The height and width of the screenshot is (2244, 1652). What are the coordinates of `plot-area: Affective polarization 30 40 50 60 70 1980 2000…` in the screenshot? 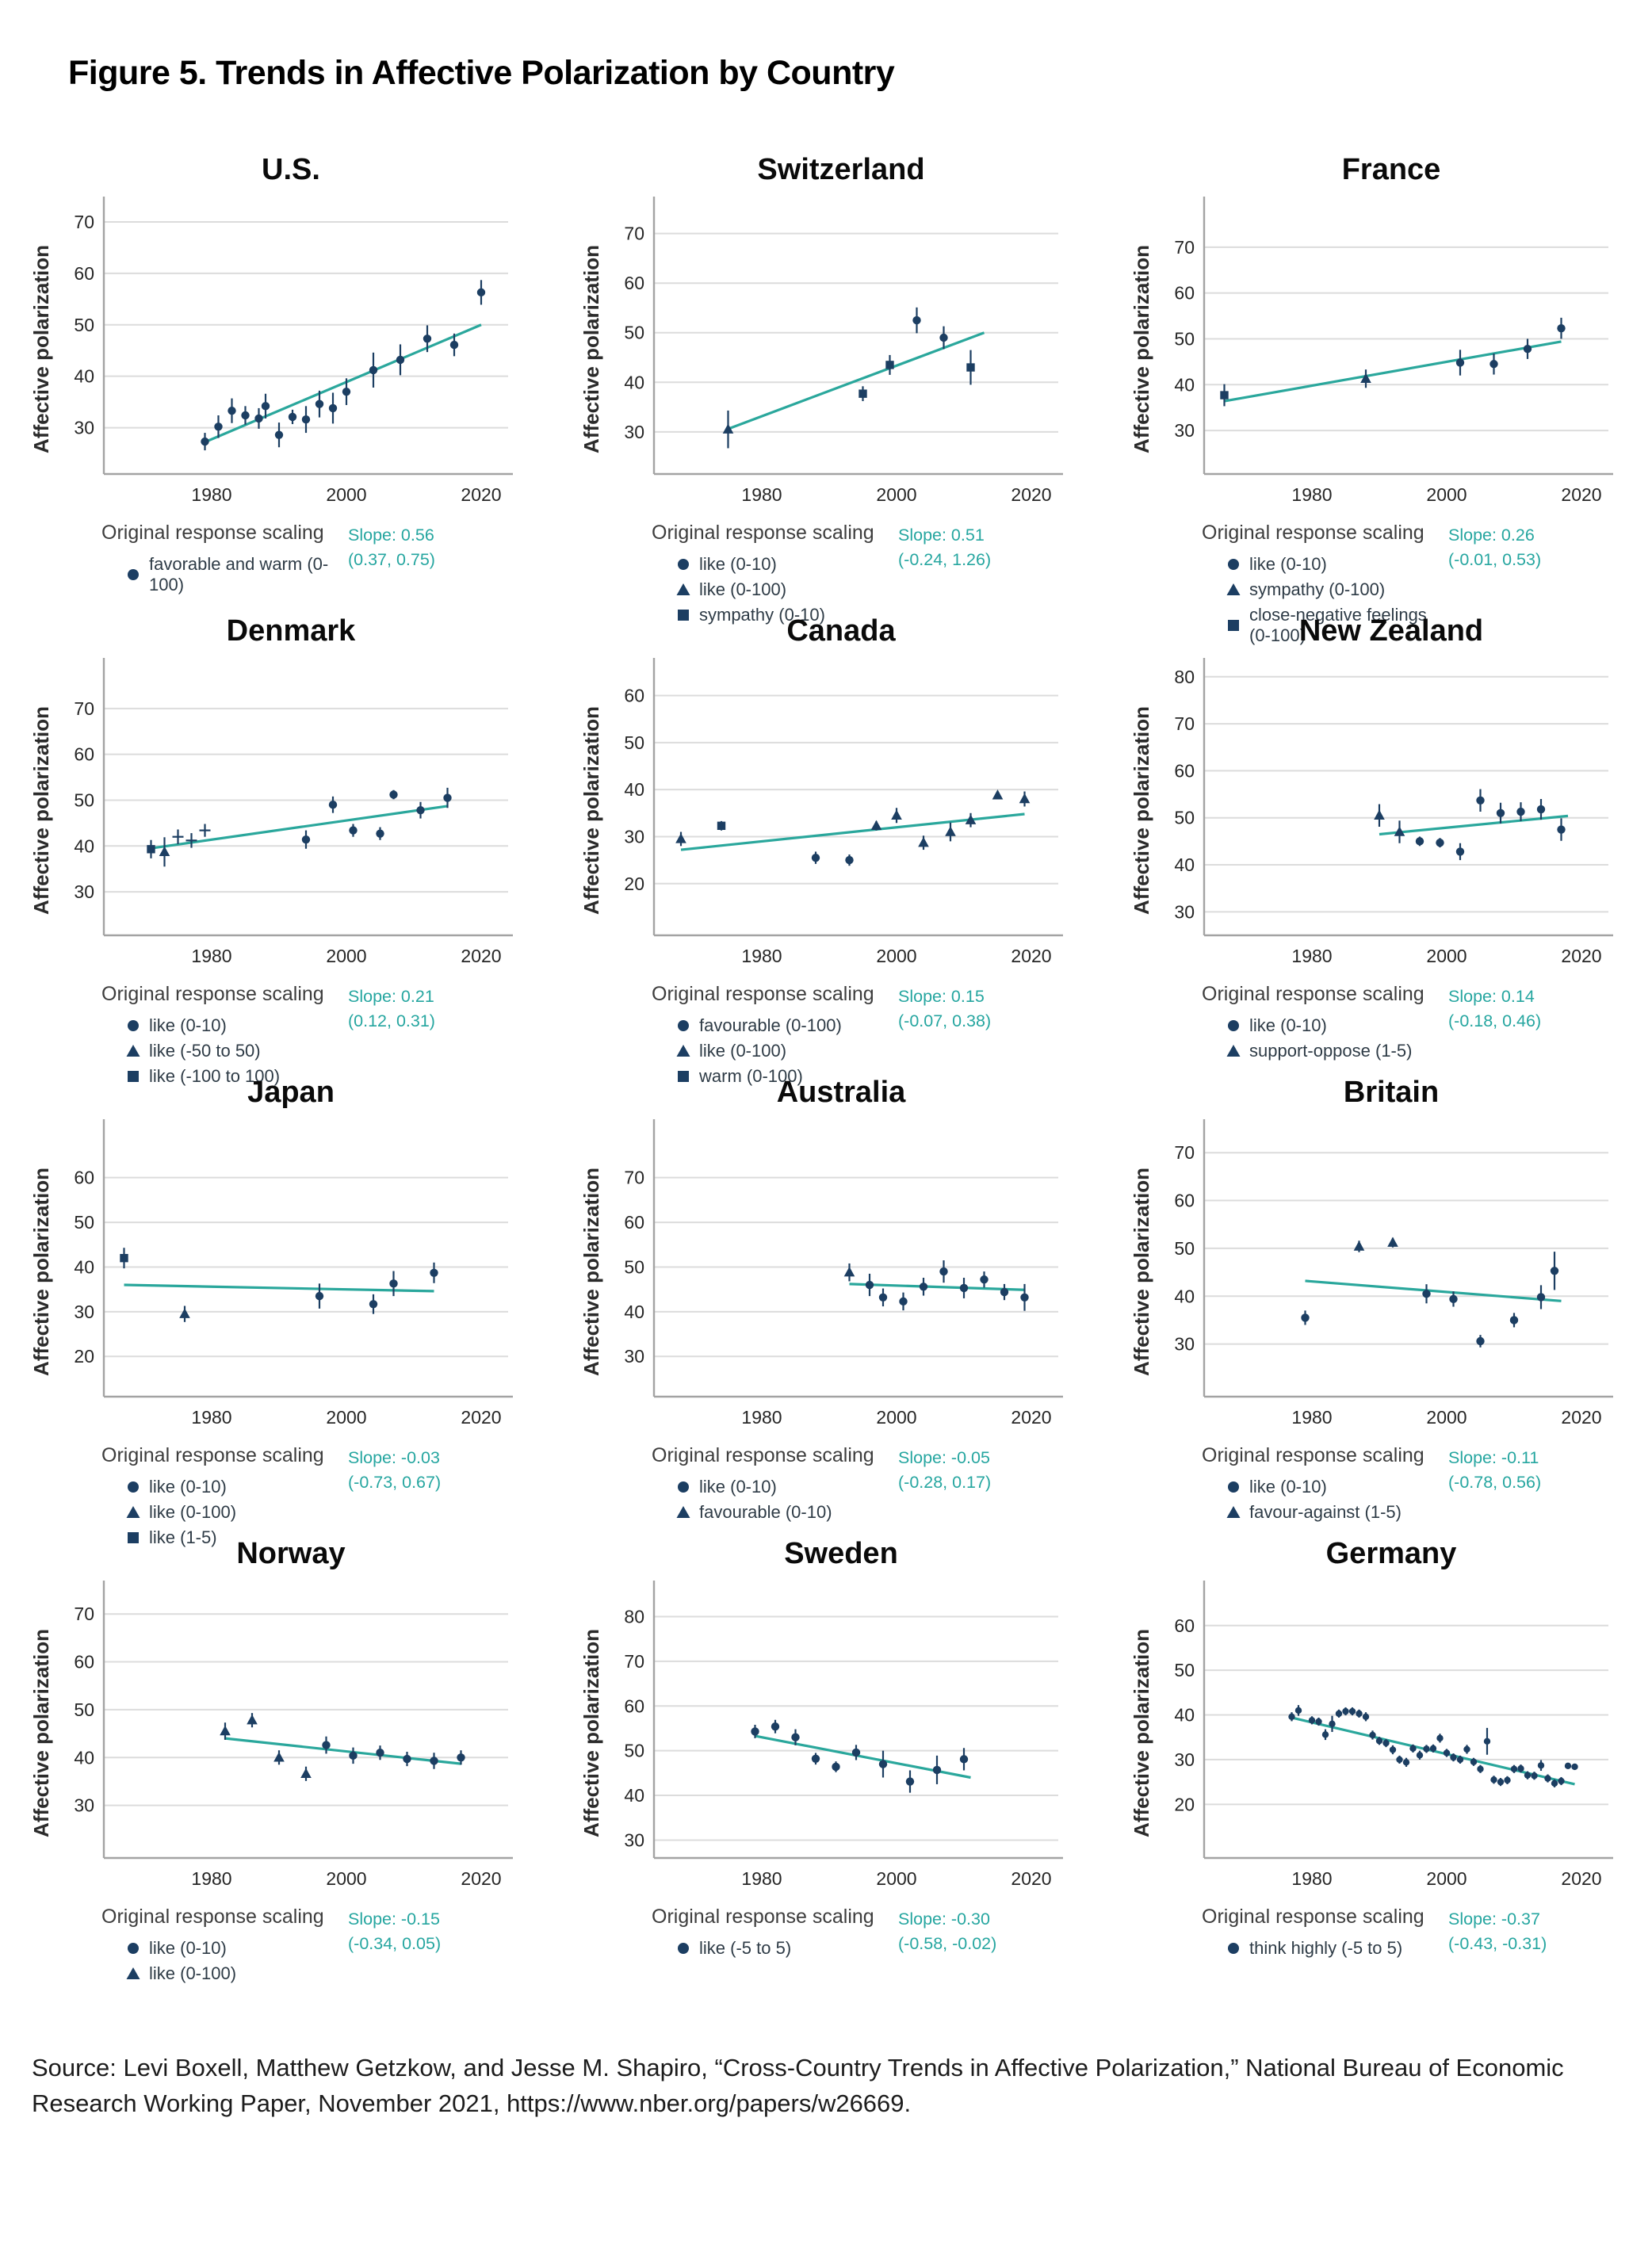 It's located at (275, 349).